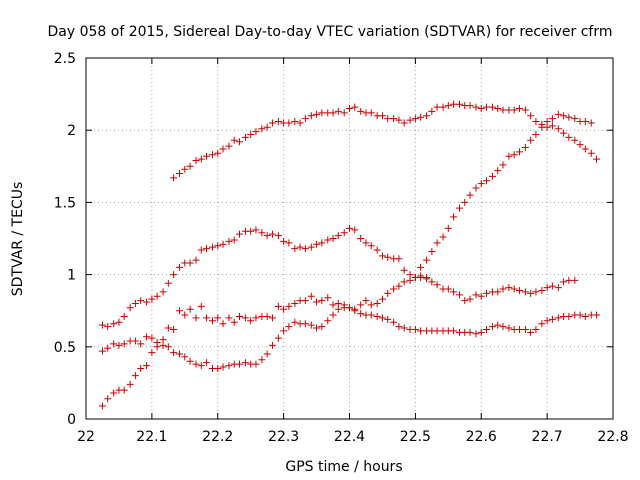 This screenshot has width=640, height=480. What do you see at coordinates (86, 437) in the screenshot?
I see `x-tick-label: 22` at bounding box center [86, 437].